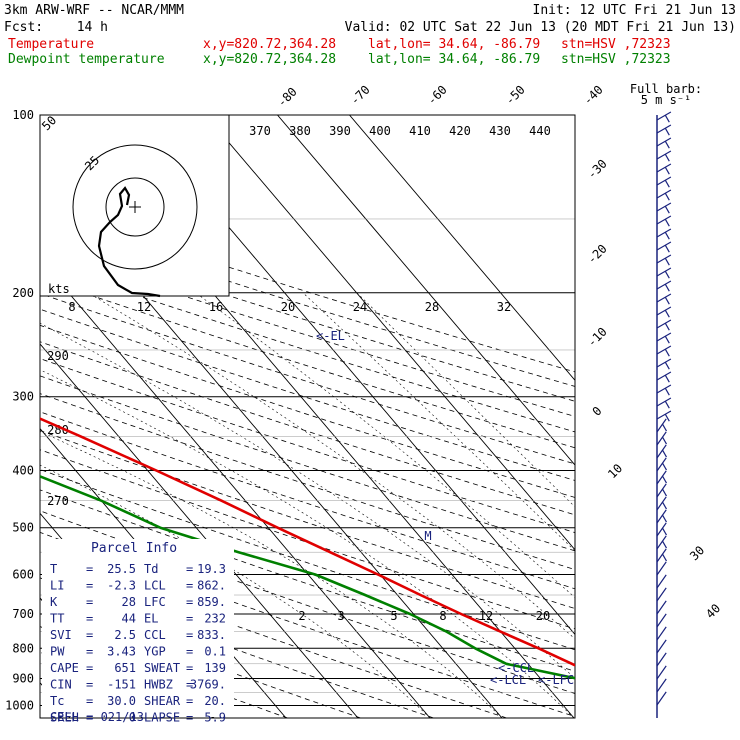 Image resolution: width=740 pixels, height=740 pixels. What do you see at coordinates (300, 131) in the screenshot?
I see `theta-tick-label: 380` at bounding box center [300, 131].